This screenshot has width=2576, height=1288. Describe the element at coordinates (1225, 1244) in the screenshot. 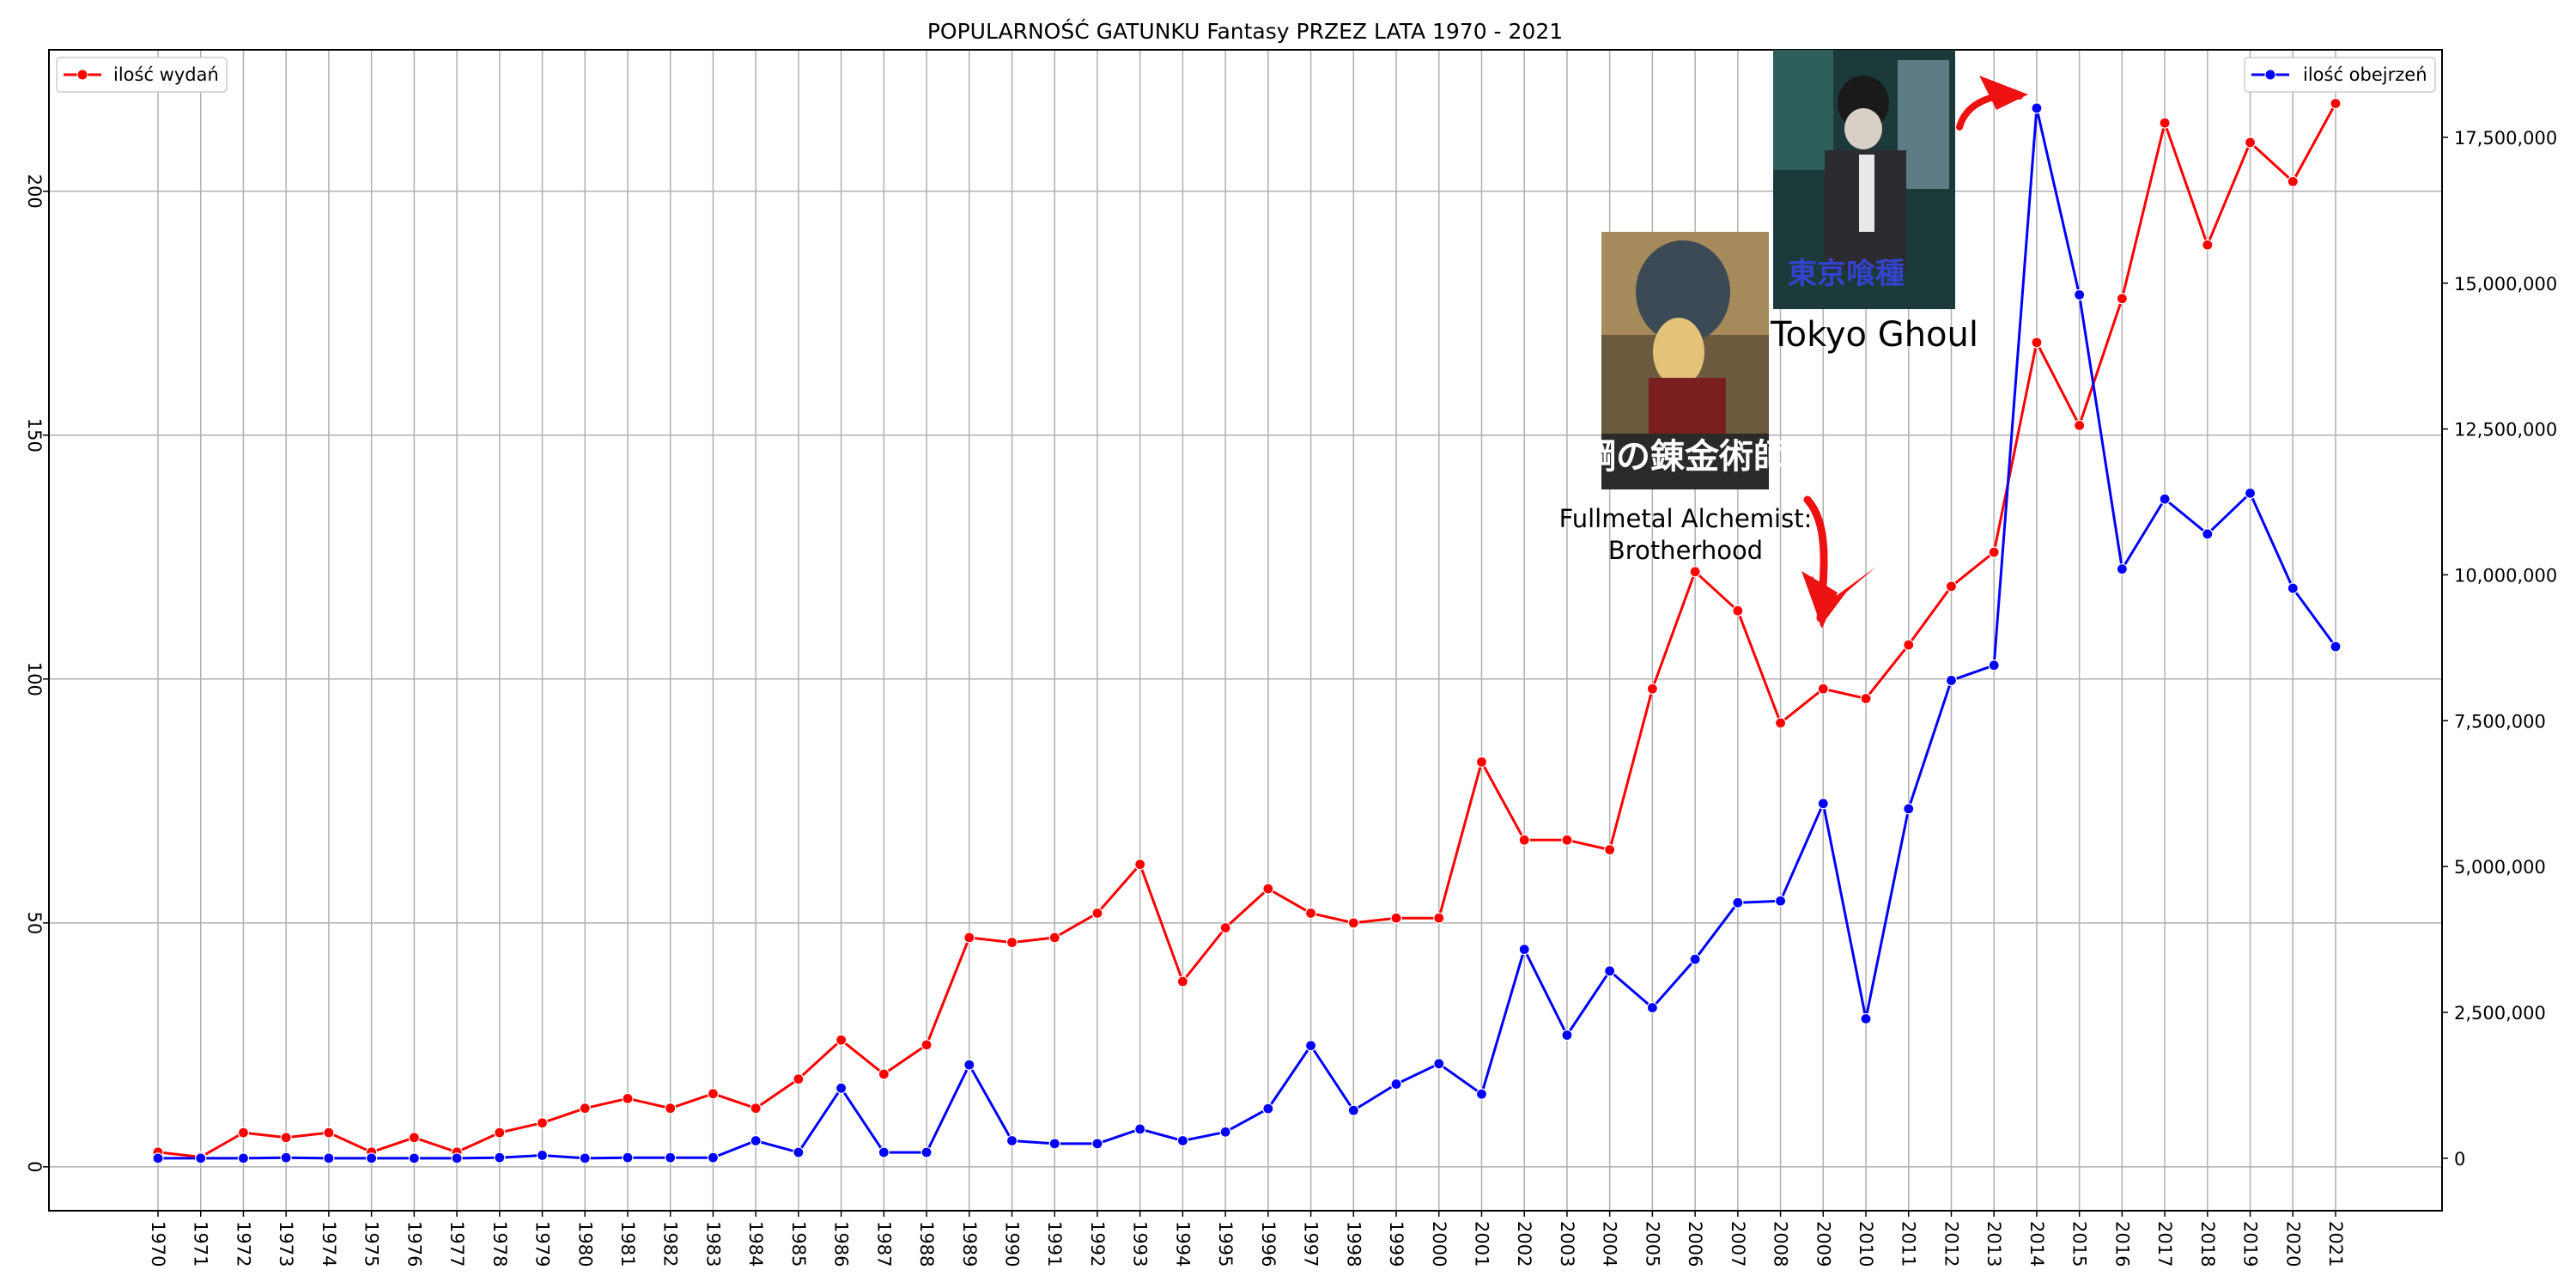

I see `x-tick-label: 1995` at that location.